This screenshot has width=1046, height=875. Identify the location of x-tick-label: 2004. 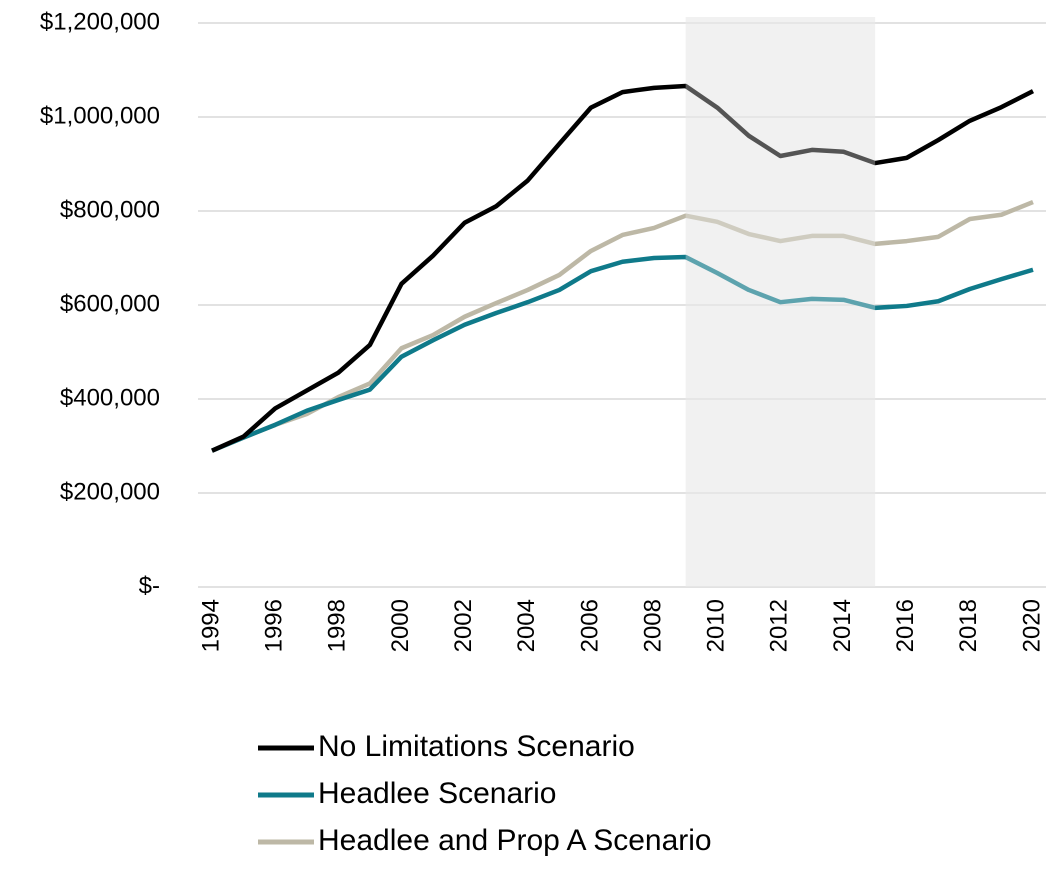
(526, 625).